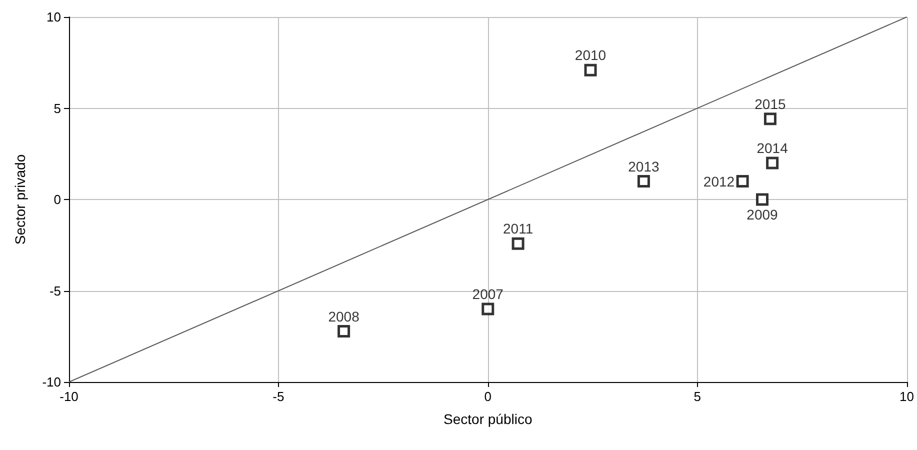  What do you see at coordinates (53, 17) in the screenshot?
I see `y-tick-label: 10` at bounding box center [53, 17].